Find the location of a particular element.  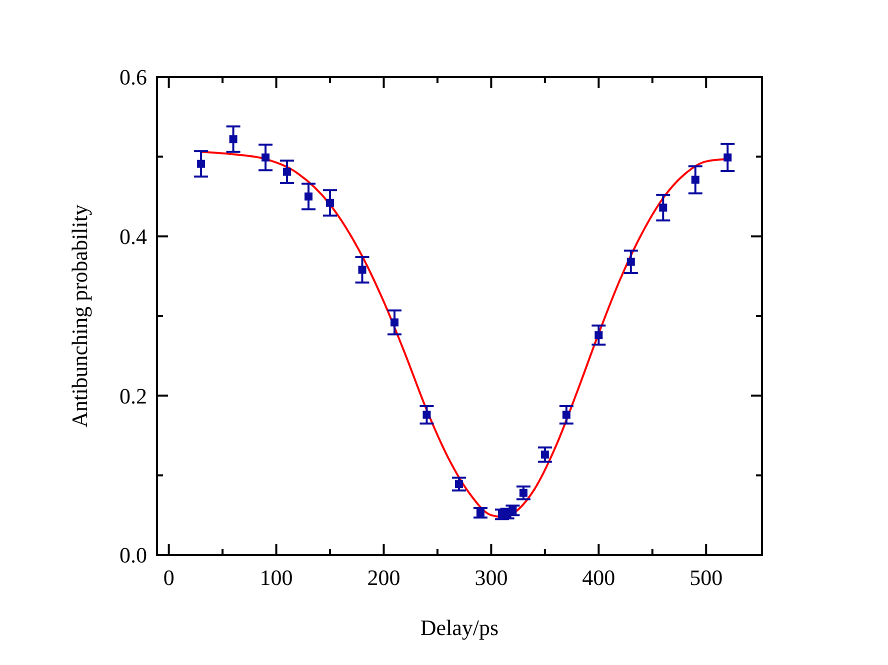

y-axis-title: Antibunching probability is located at coordinates (79, 316).